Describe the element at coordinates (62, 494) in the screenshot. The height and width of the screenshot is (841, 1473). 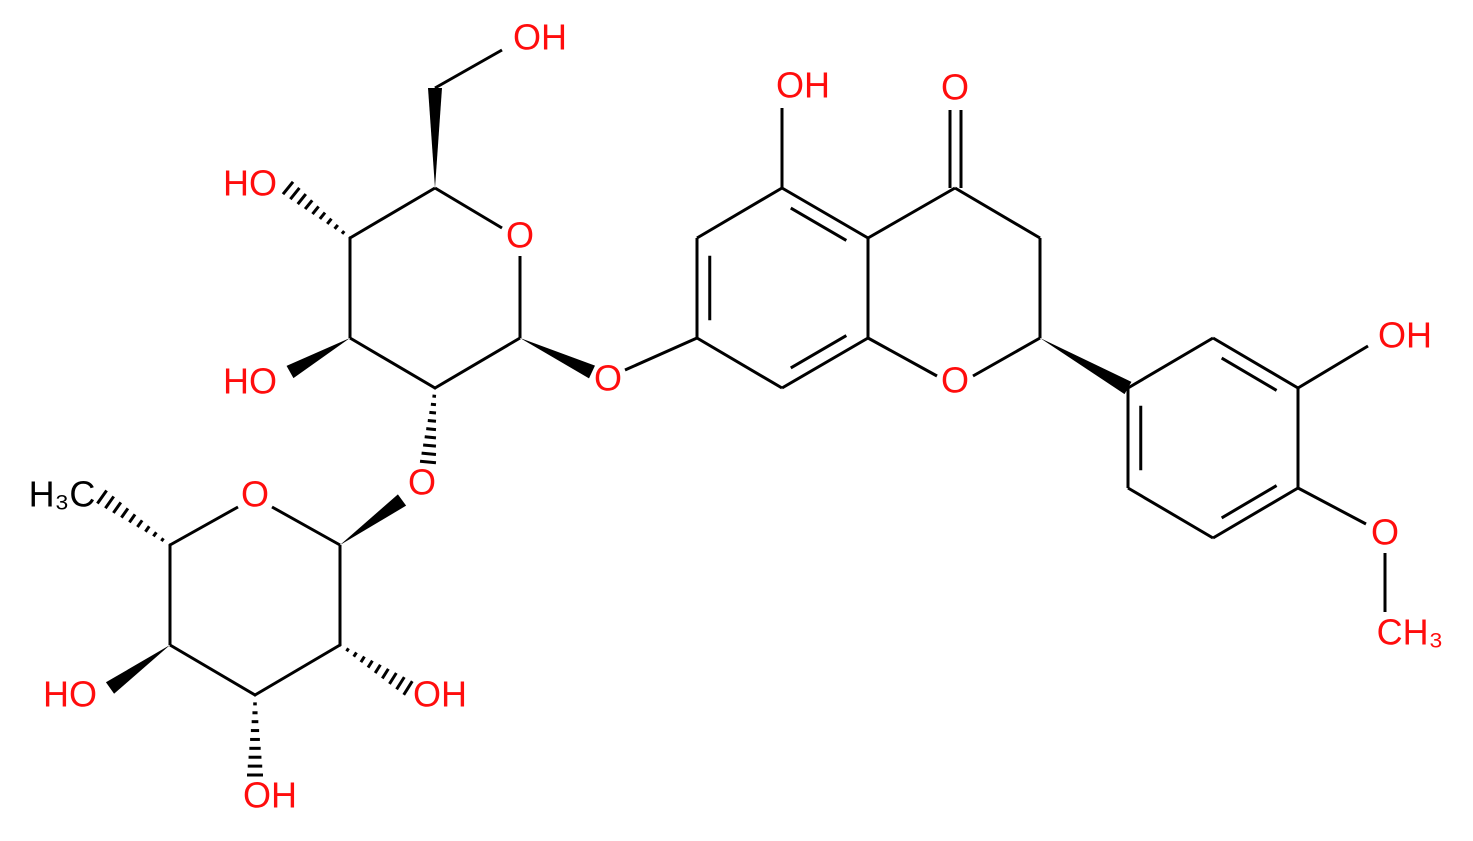
I see `atom-label: H₃C` at that location.